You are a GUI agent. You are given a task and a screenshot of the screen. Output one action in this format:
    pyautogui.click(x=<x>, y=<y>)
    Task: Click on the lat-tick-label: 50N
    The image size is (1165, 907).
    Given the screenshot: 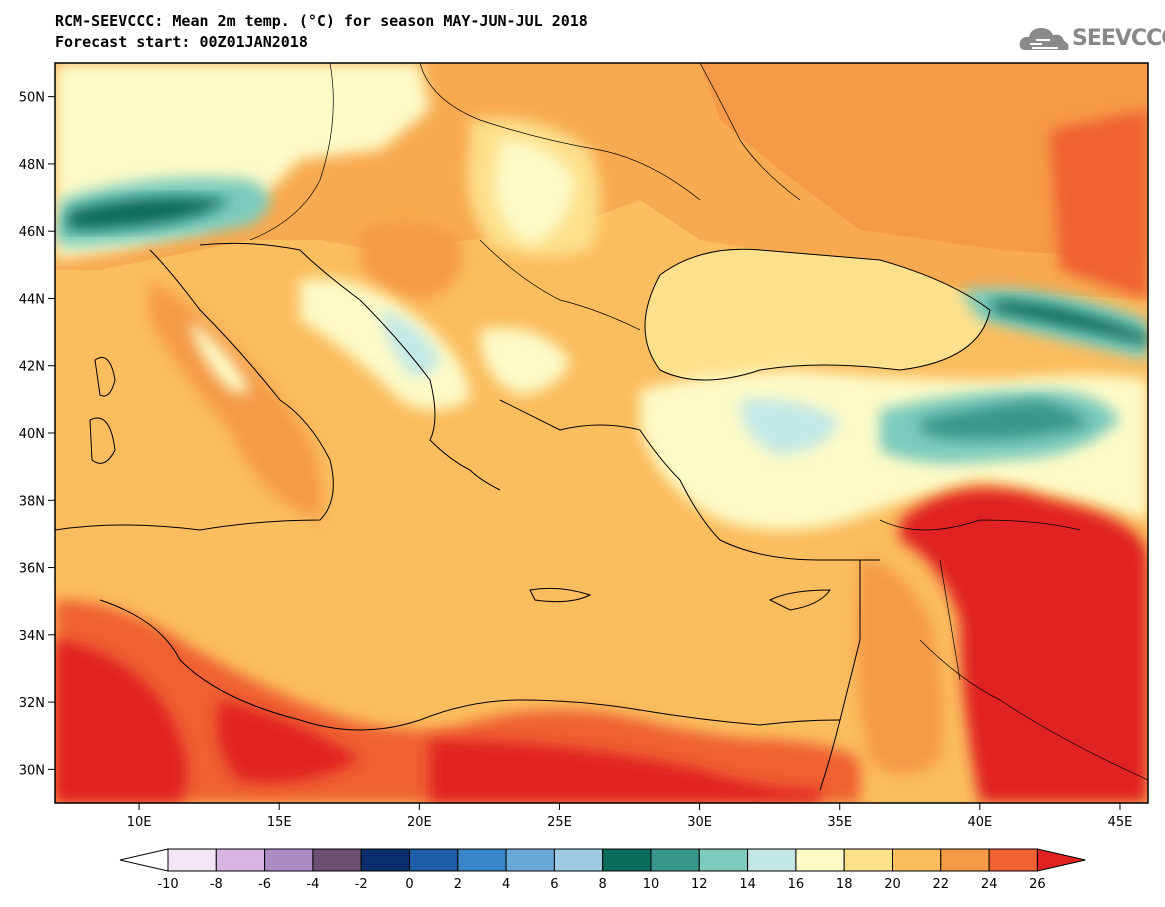 What is the action you would take?
    pyautogui.click(x=32, y=98)
    